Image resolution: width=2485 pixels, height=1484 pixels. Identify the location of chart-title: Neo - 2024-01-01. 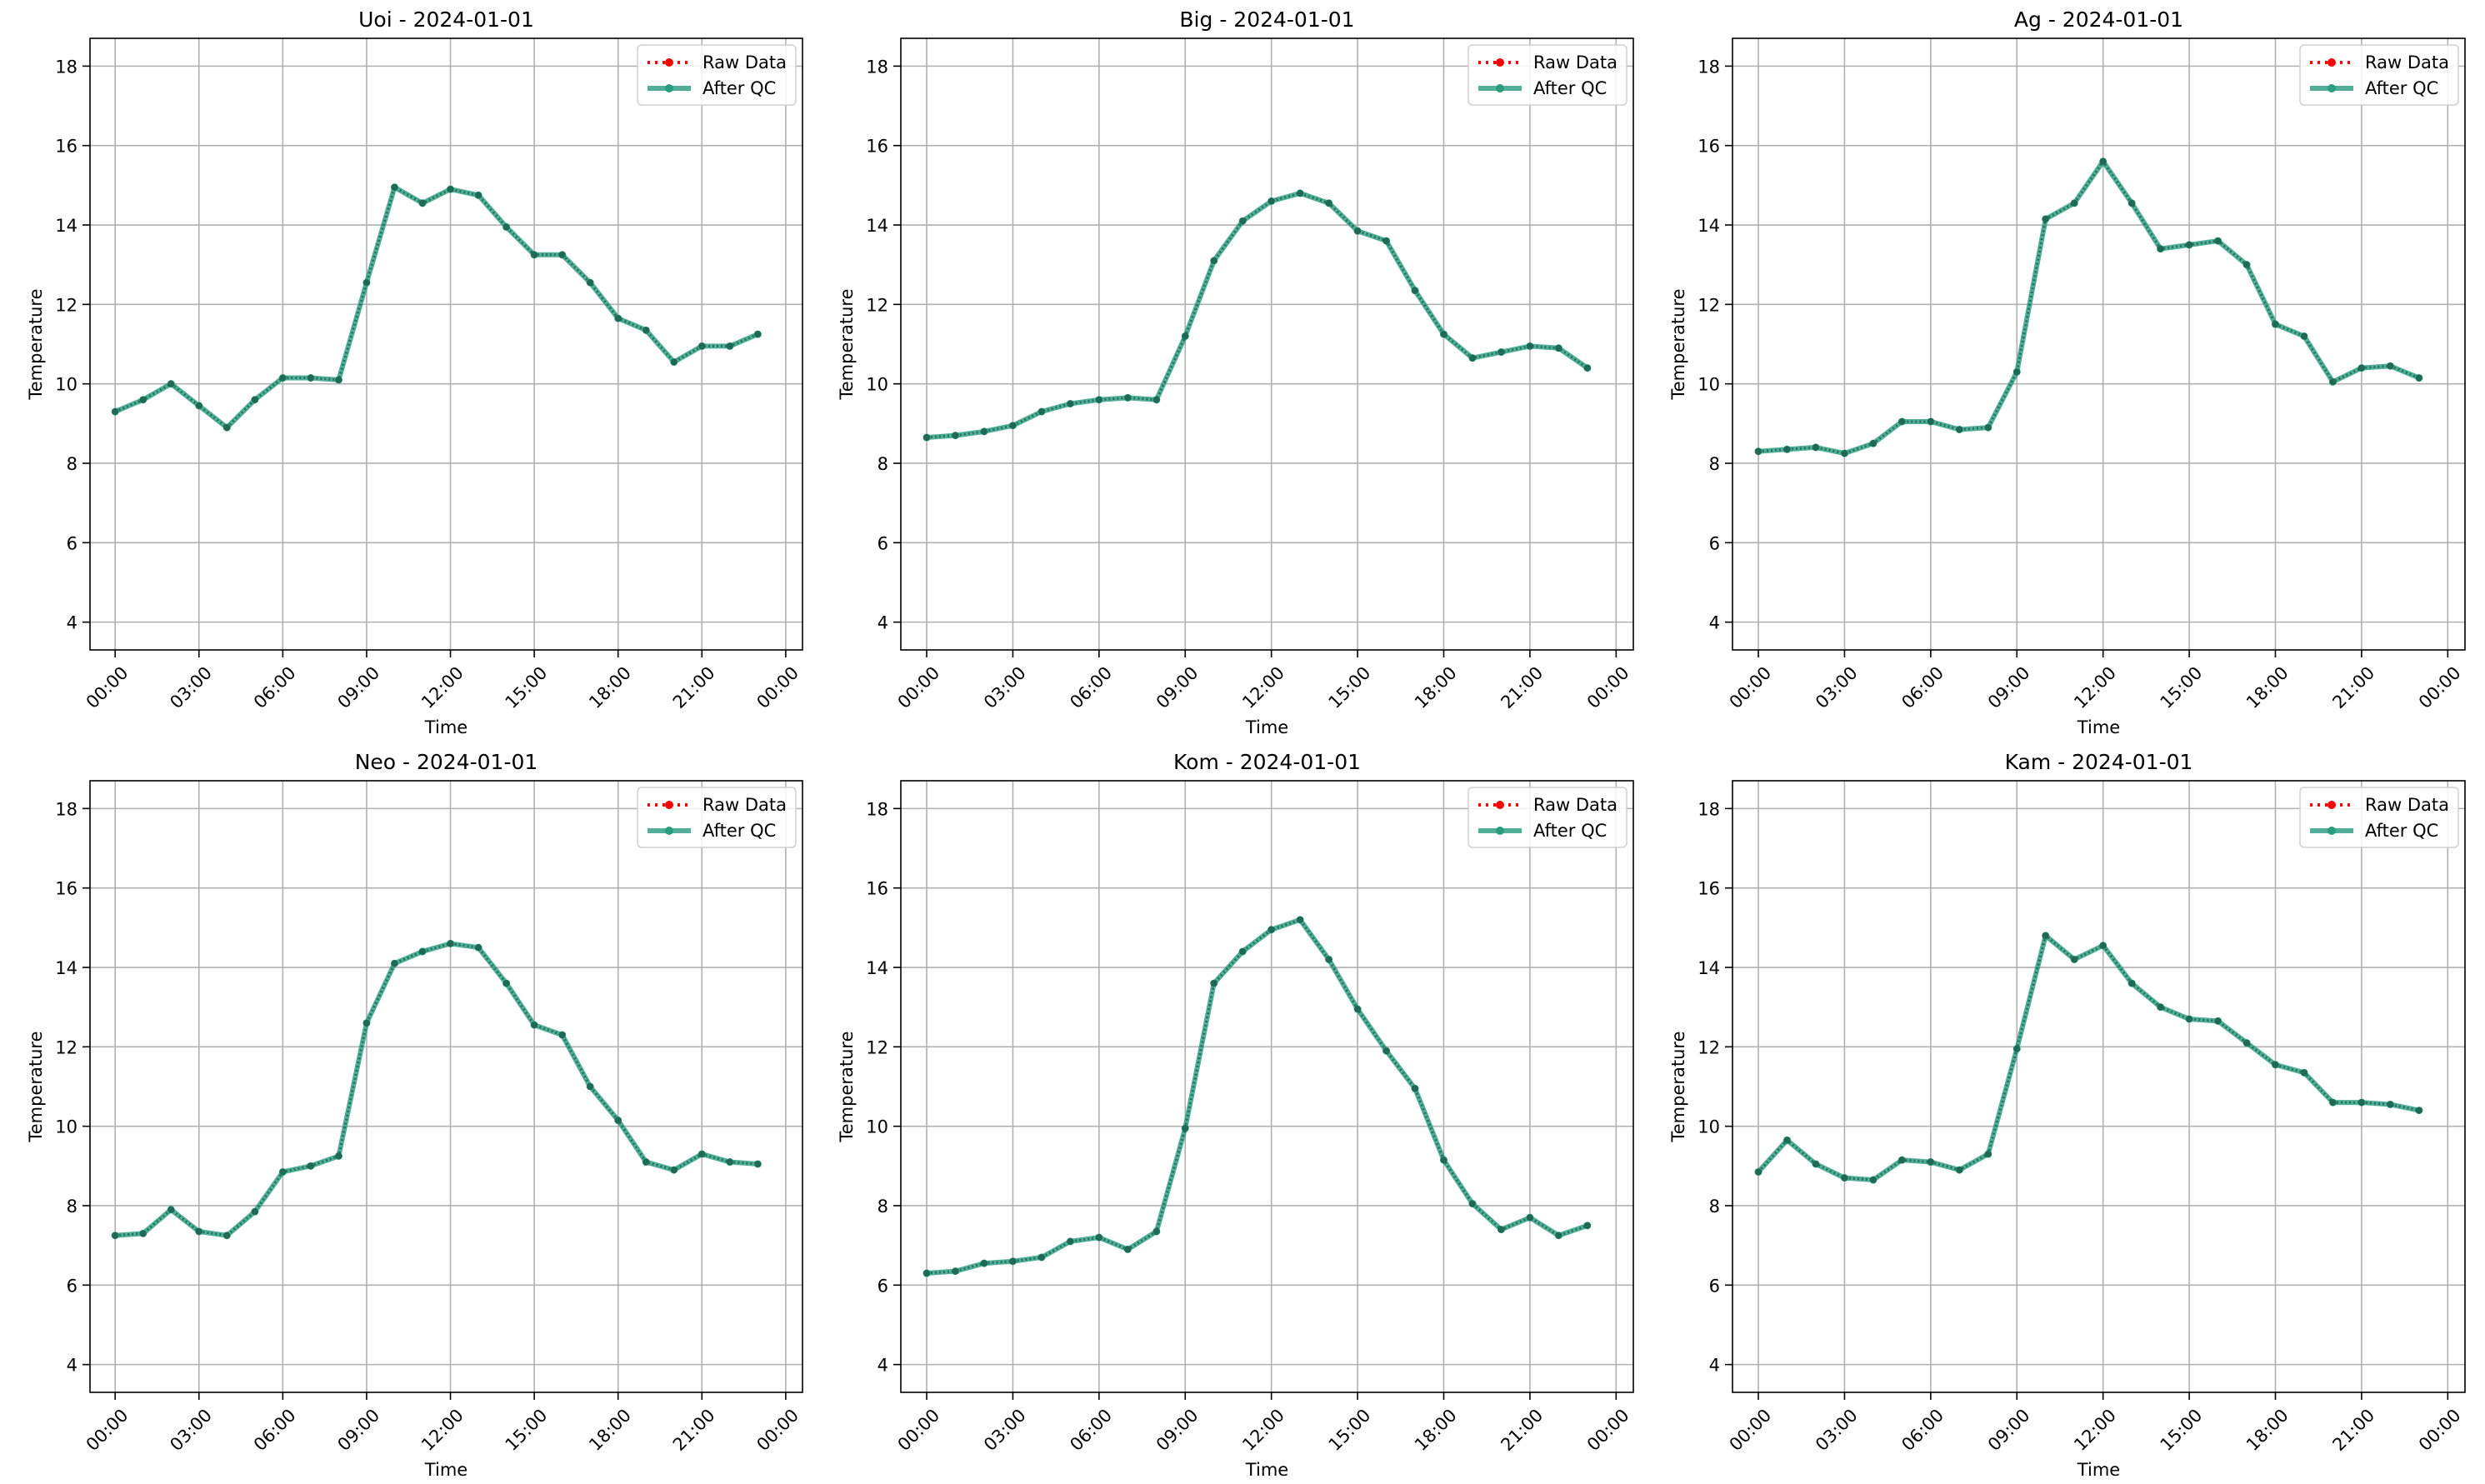
(446, 762).